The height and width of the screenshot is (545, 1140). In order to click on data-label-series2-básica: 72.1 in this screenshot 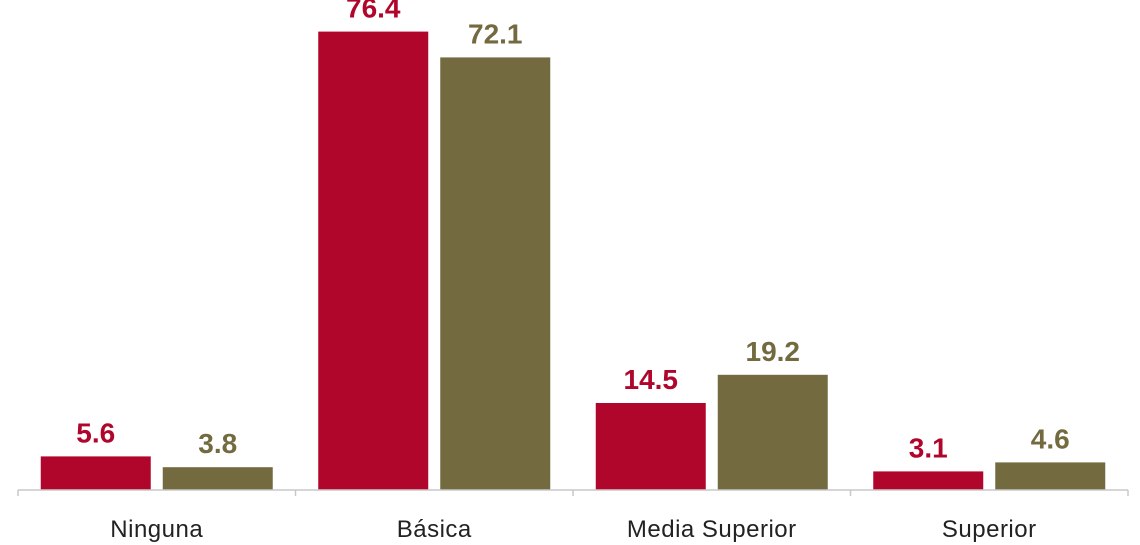, I will do `click(495, 33)`.